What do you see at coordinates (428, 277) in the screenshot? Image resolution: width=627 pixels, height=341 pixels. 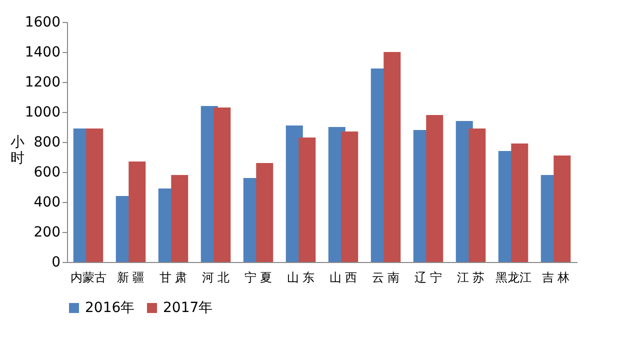 I see `x-tick-label: 辽 宁` at bounding box center [428, 277].